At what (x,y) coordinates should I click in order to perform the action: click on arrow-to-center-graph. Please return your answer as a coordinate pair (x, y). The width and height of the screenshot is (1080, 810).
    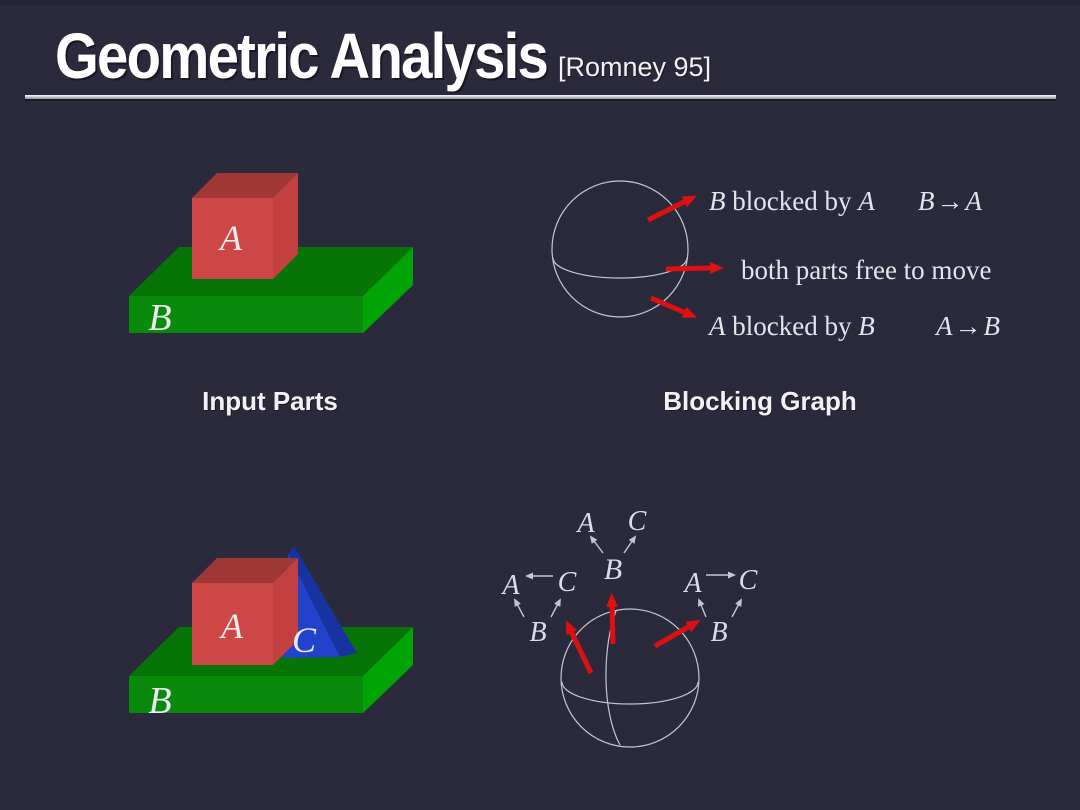
    Looking at the image, I should click on (612, 619).